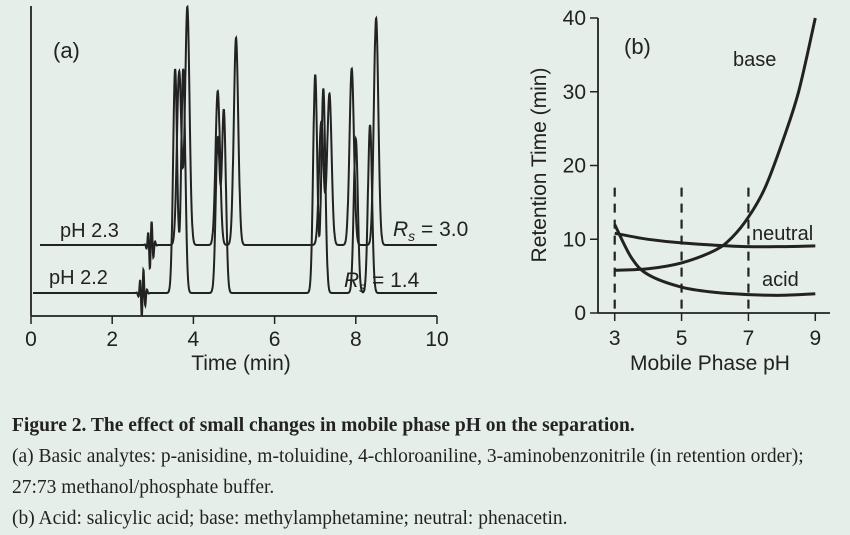  Describe the element at coordinates (815, 338) in the screenshot. I see `x-tick-label: 9` at that location.